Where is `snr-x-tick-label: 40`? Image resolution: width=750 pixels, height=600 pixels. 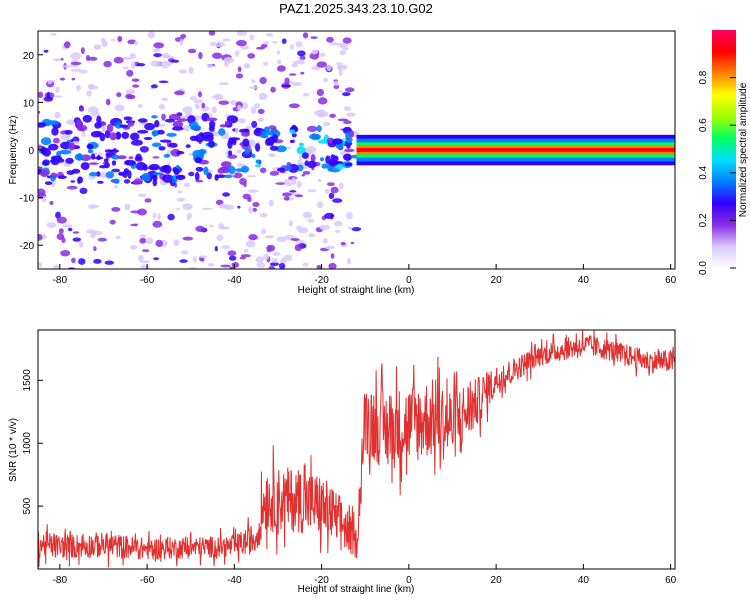
snr-x-tick-label: 40 is located at coordinates (584, 580).